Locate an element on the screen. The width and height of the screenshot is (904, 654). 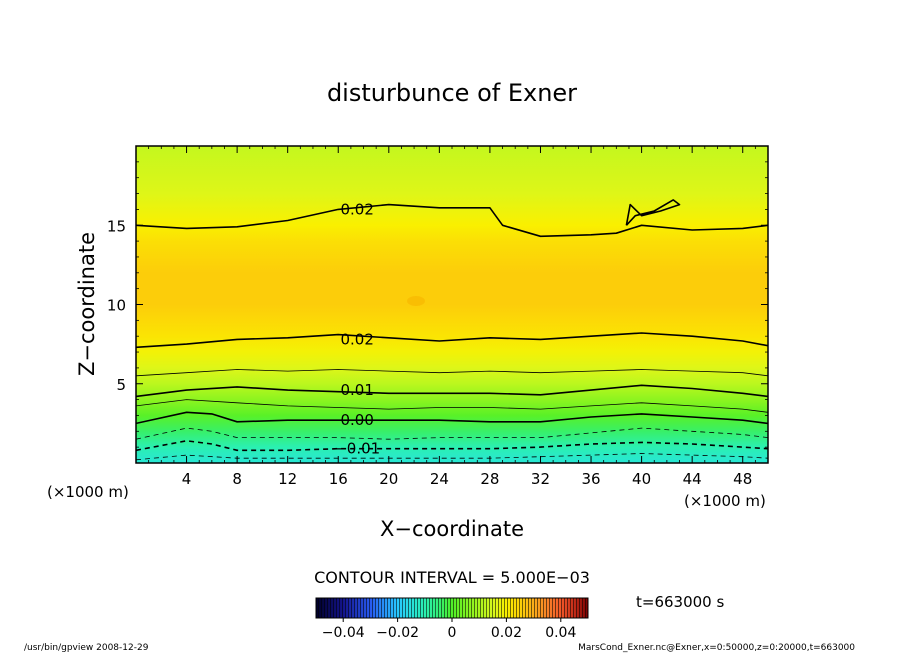
x-tick-label: 48 is located at coordinates (742, 479).